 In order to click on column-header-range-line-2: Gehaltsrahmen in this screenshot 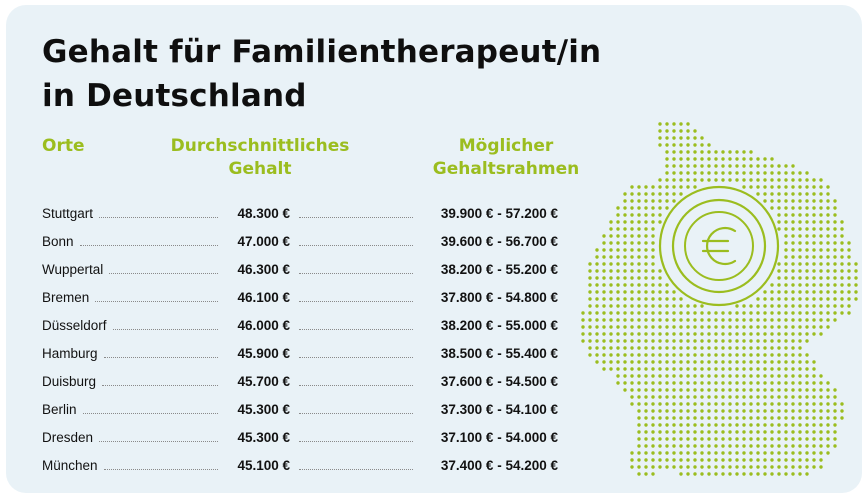, I will do `click(506, 169)`.